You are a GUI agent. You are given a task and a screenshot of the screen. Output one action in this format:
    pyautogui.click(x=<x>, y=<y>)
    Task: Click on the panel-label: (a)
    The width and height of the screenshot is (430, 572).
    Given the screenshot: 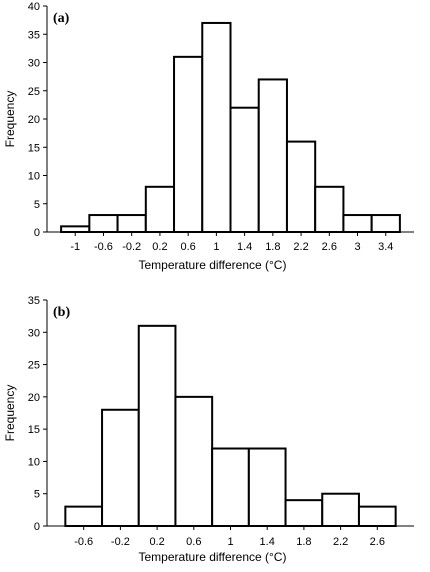 What is the action you would take?
    pyautogui.click(x=61, y=18)
    